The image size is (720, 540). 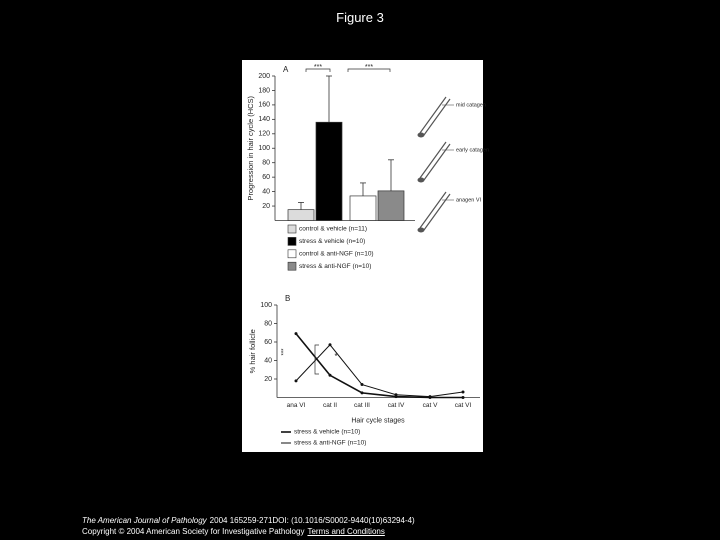 What do you see at coordinates (252, 351) in the screenshot?
I see `y-axis-label: % hair follicle` at bounding box center [252, 351].